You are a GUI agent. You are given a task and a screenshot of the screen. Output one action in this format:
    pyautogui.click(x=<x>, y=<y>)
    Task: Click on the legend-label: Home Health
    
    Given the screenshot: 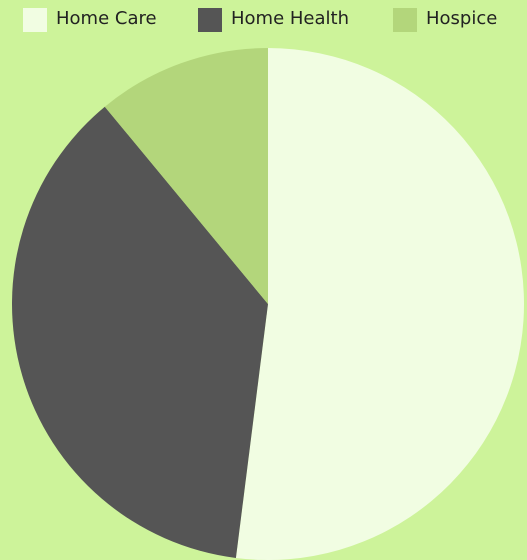 What is the action you would take?
    pyautogui.click(x=290, y=18)
    